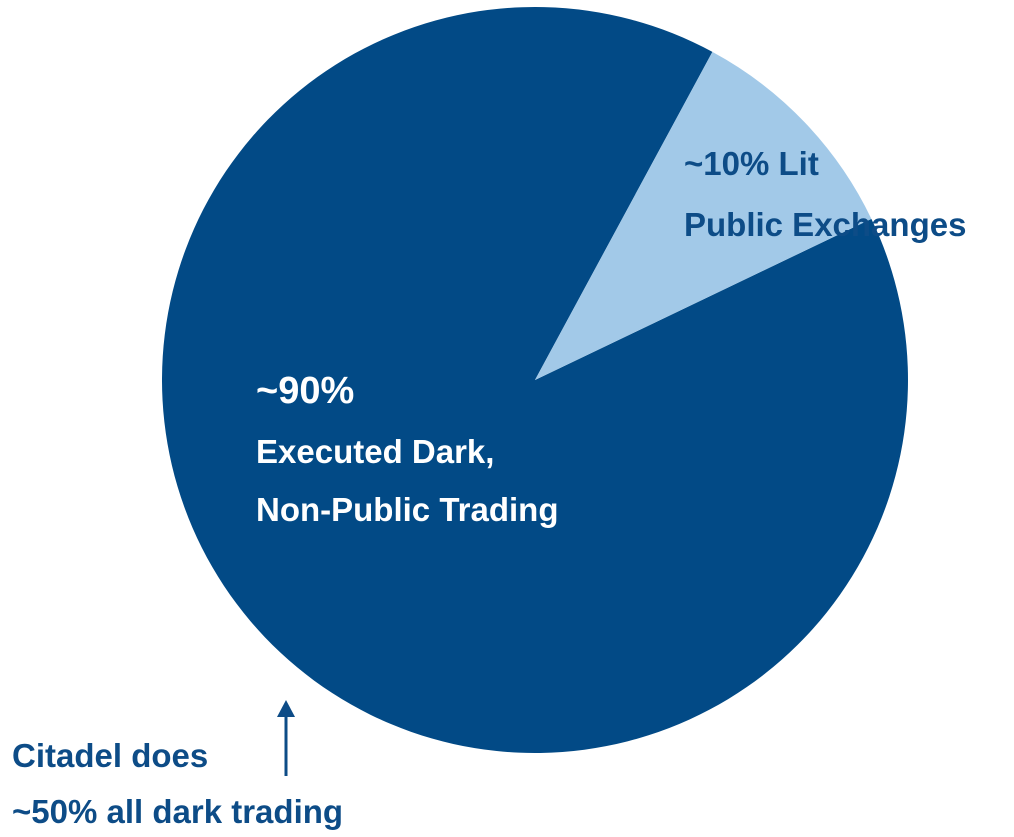 The image size is (1014, 837). Describe the element at coordinates (825, 224) in the screenshot. I see `lit-slice-label-line-1: Public Exchanges` at that location.